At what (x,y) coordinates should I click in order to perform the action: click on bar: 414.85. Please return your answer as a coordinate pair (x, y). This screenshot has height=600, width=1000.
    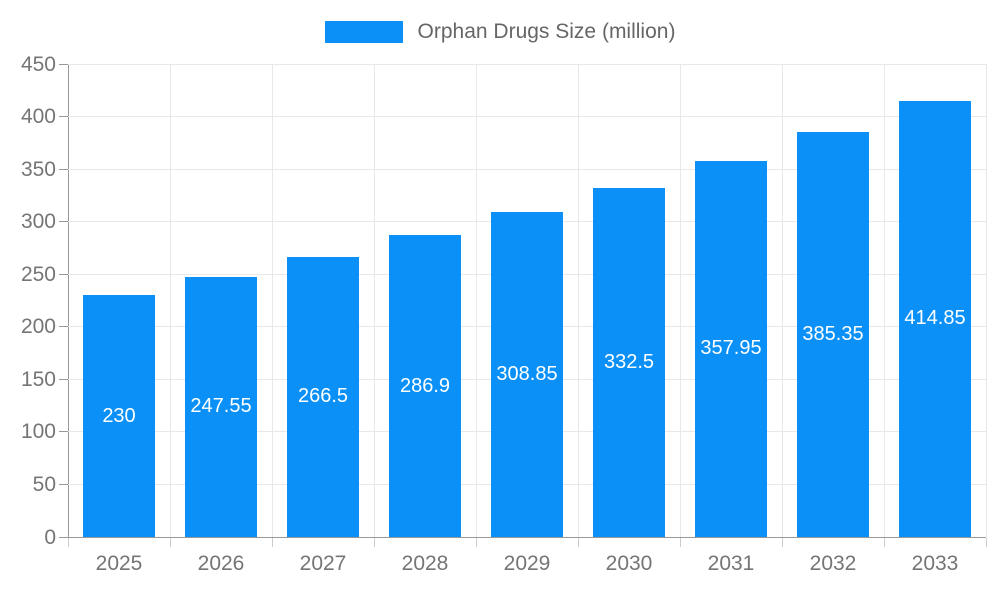
    Looking at the image, I should click on (935, 318).